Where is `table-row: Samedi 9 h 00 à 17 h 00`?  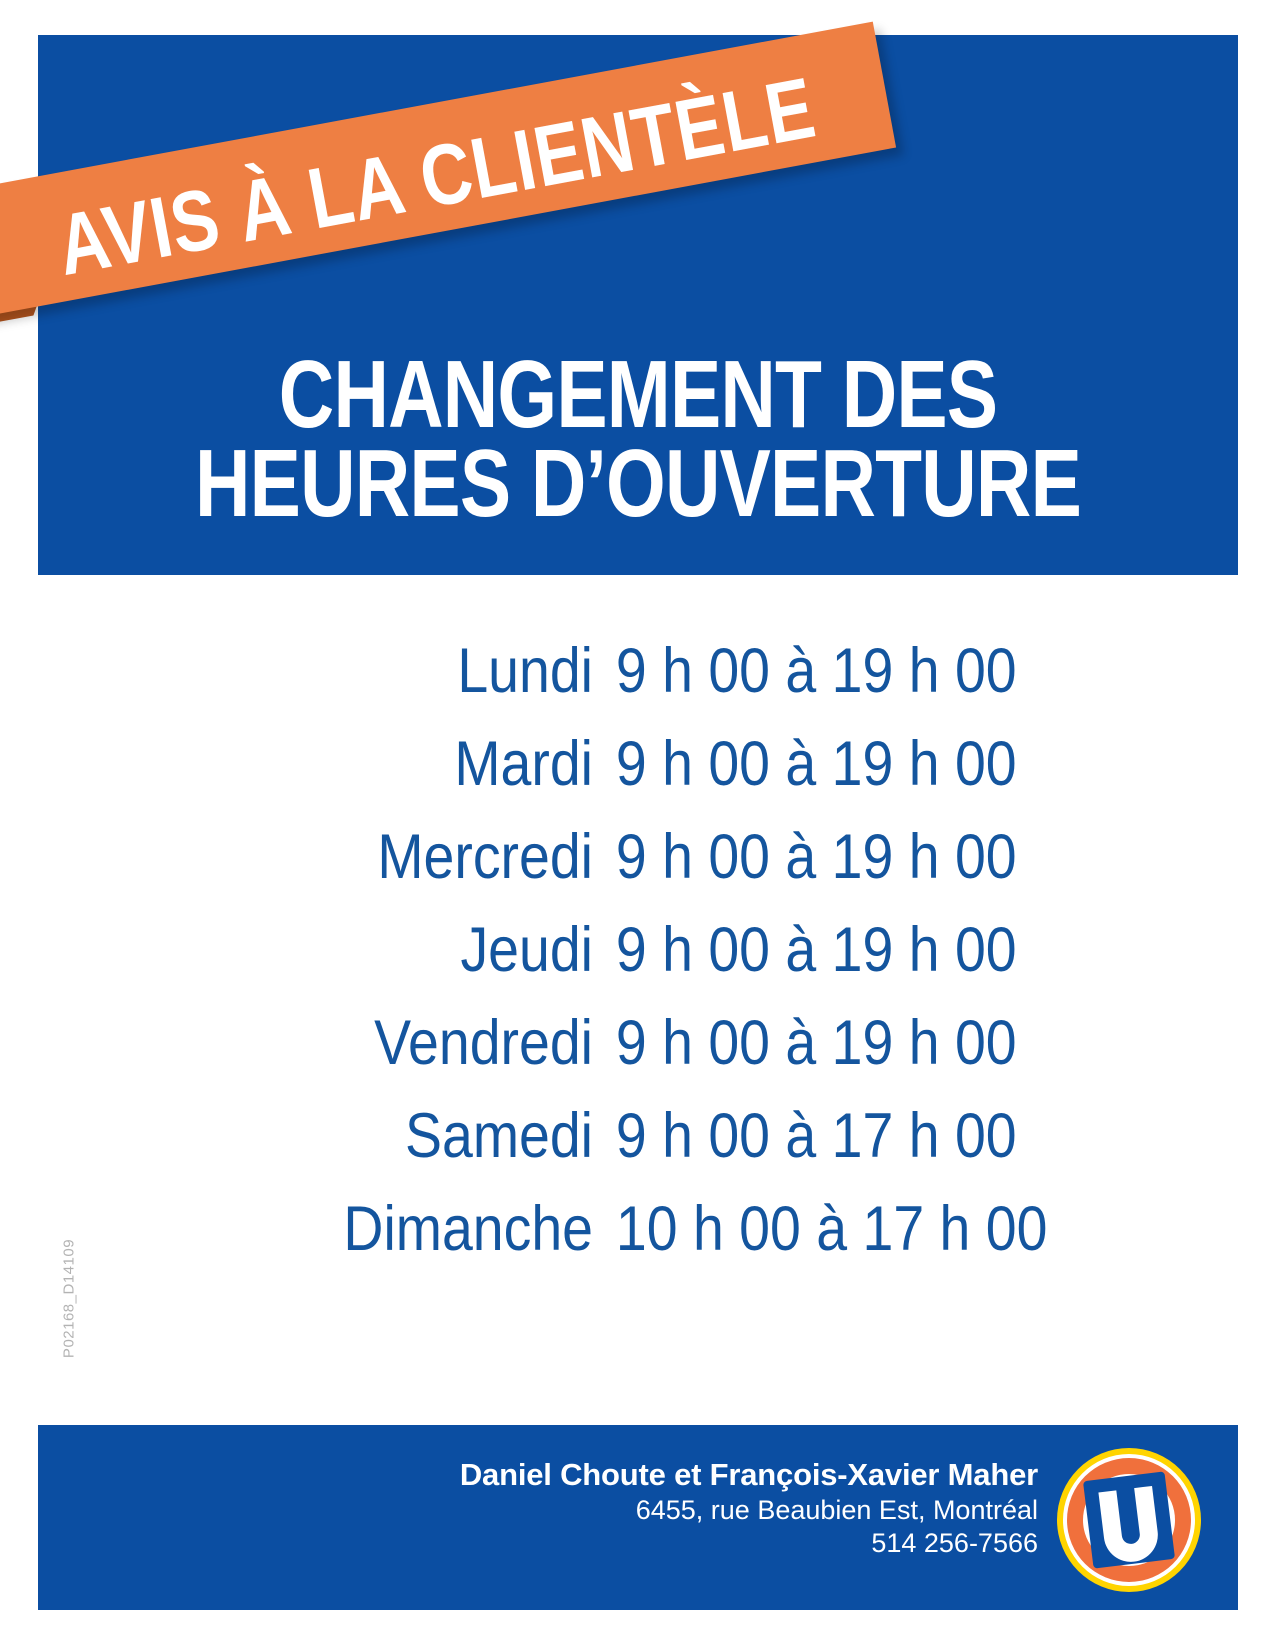 table-row: Samedi 9 h 00 à 17 h 00 is located at coordinates (638, 1146).